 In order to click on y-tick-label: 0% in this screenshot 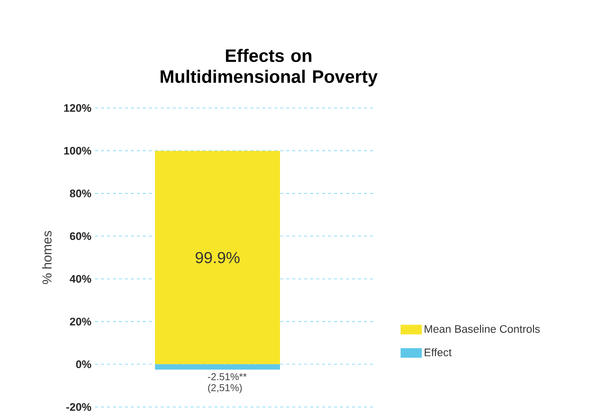, I will do `click(84, 364)`.